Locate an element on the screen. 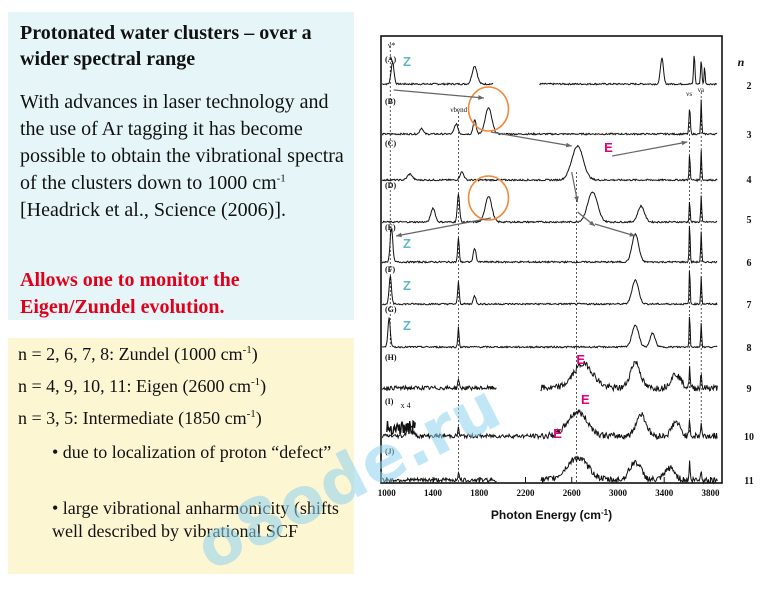 This screenshot has height=593, width=772. panel-n-value: 3 is located at coordinates (749, 135).